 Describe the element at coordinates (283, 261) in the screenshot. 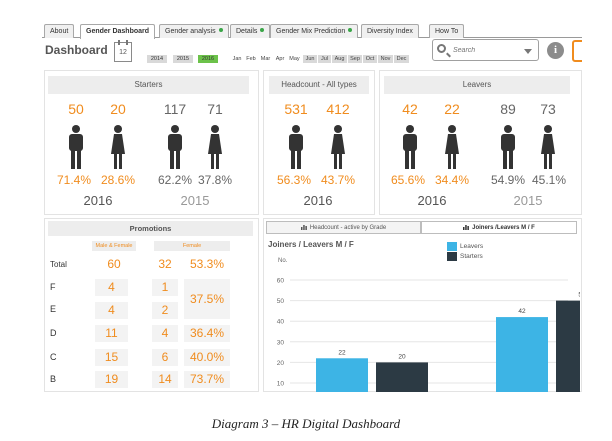

I see `y-axis-label: No.` at that location.